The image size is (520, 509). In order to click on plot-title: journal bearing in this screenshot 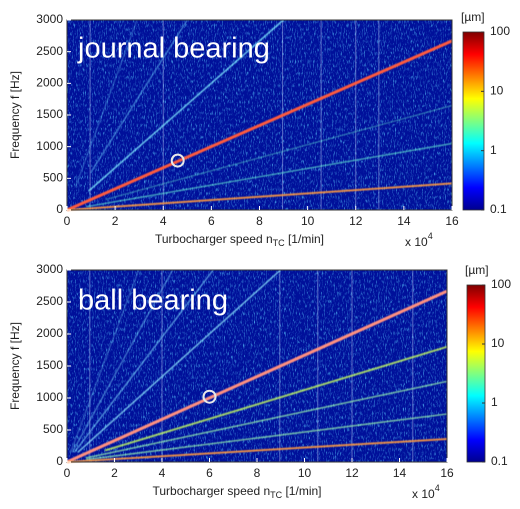, I will do `click(173, 49)`.